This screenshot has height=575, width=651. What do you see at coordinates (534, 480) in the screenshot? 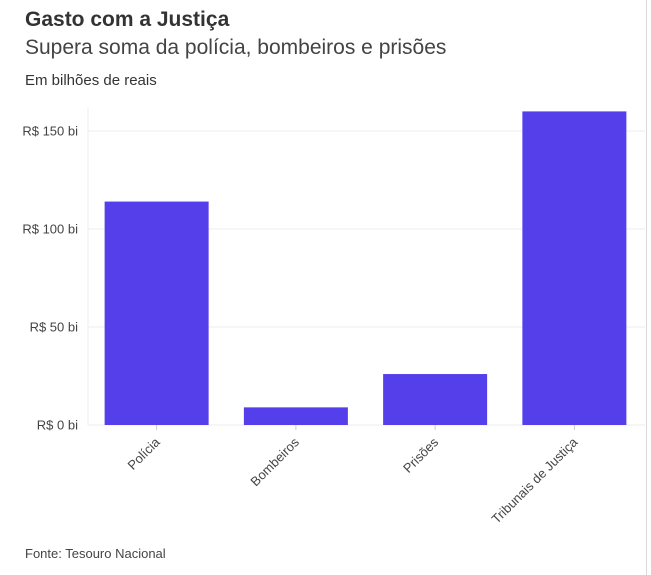
I see `x-tick-label: Tribunais de Justiça` at bounding box center [534, 480].